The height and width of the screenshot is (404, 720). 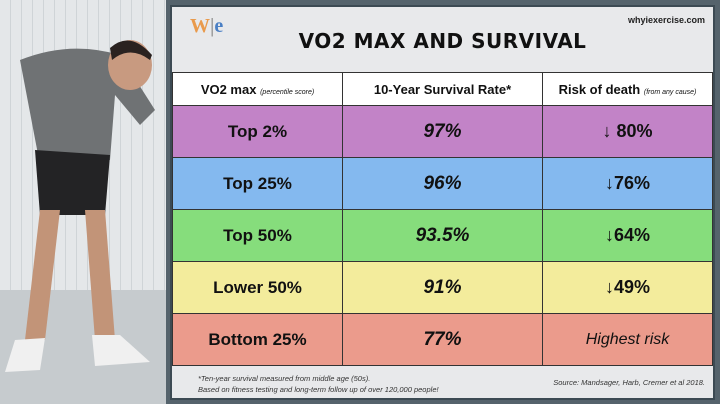 I want to click on table-row: Top 50% 93.5% ↓64%, so click(x=442, y=235).